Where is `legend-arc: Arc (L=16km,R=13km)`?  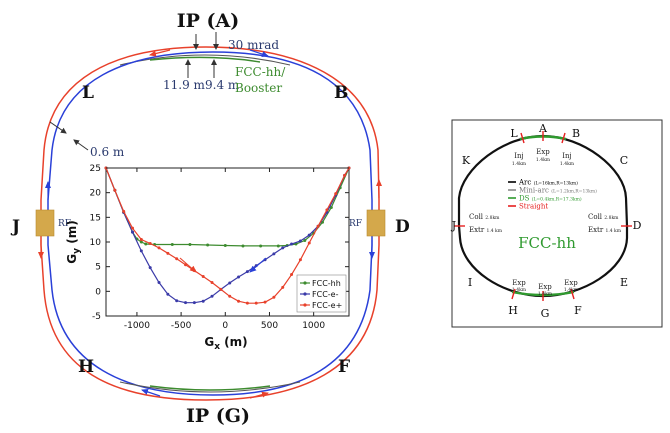 legend-arc: Arc (L=16km,R=13km) is located at coordinates (548, 183).